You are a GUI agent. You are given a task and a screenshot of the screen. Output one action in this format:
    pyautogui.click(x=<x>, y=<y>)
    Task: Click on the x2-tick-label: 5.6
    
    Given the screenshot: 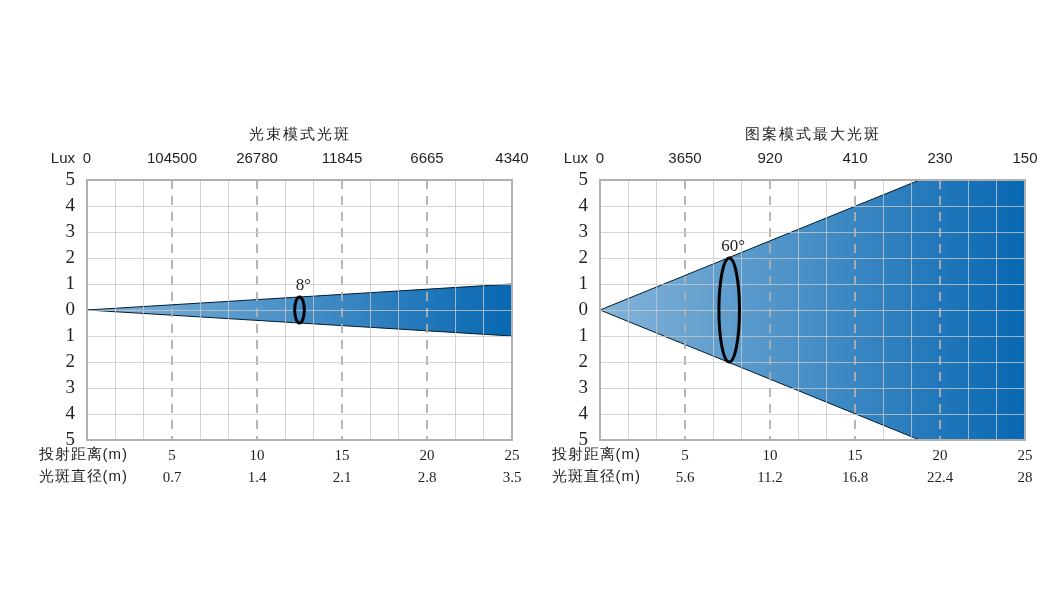 What is the action you would take?
    pyautogui.click(x=685, y=476)
    